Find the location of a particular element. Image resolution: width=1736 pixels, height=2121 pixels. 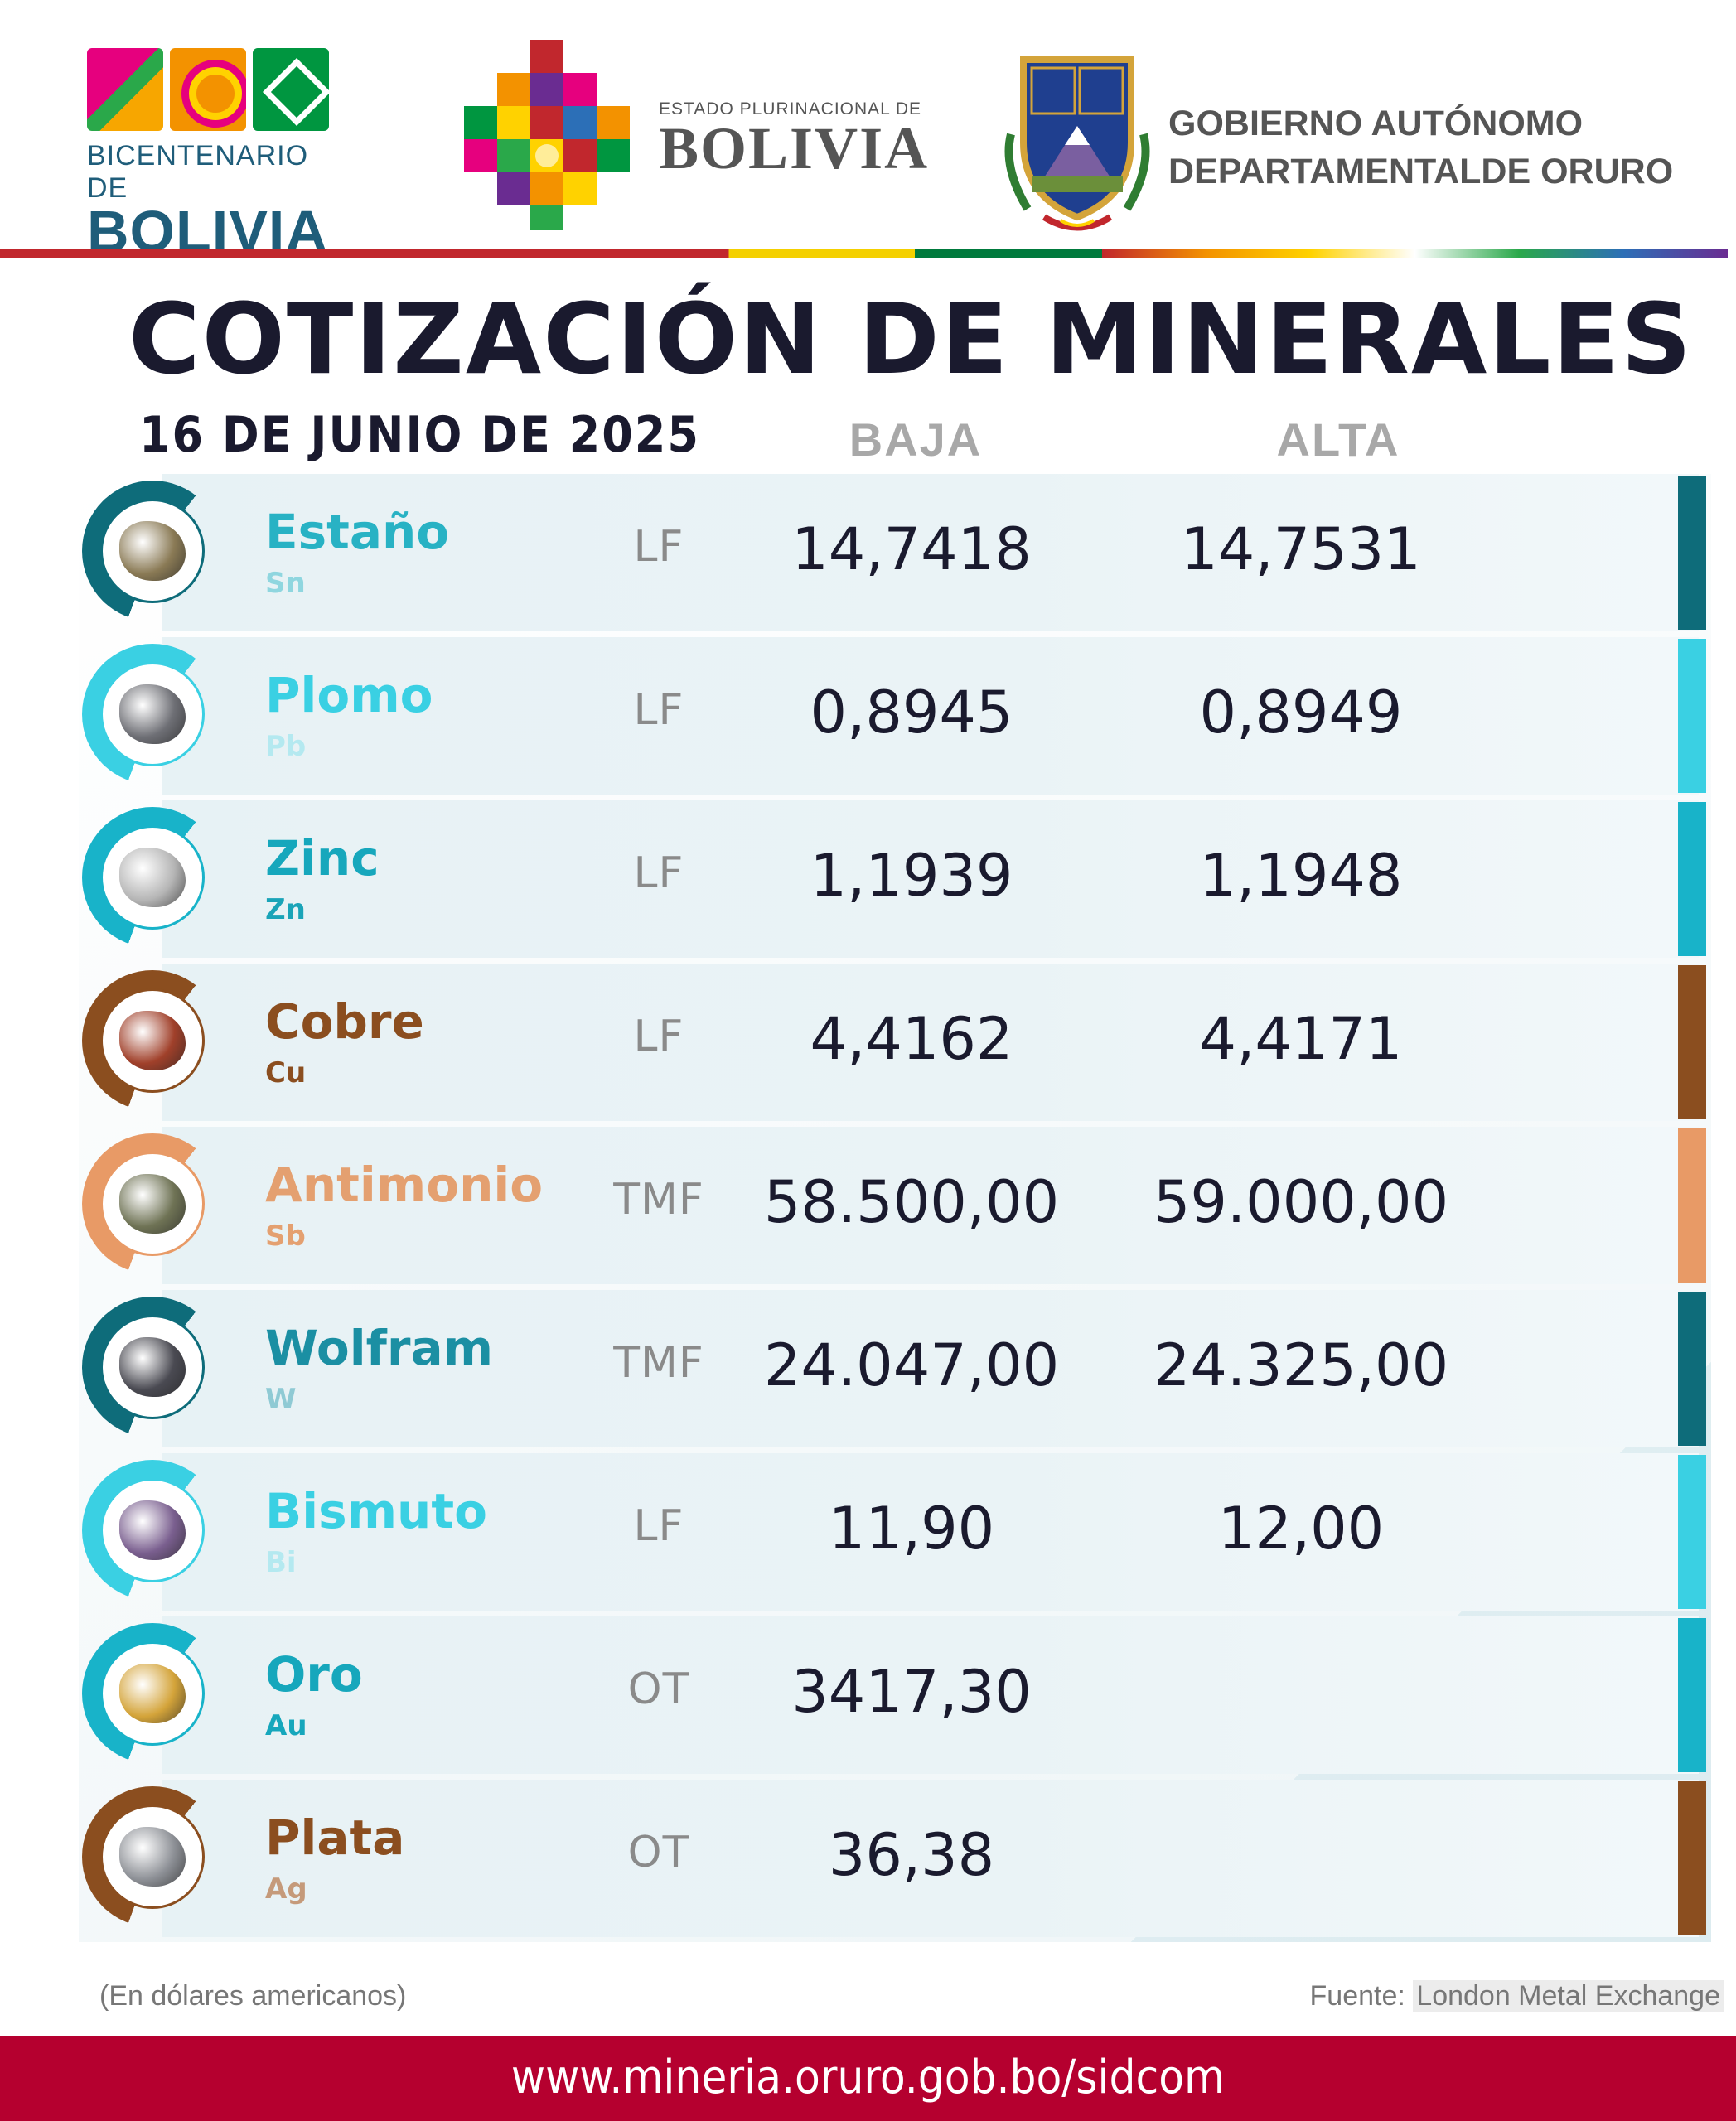

table-row: Antimonio Sb TMF 58.500,00 59.000,00 is located at coordinates (895, 1205).